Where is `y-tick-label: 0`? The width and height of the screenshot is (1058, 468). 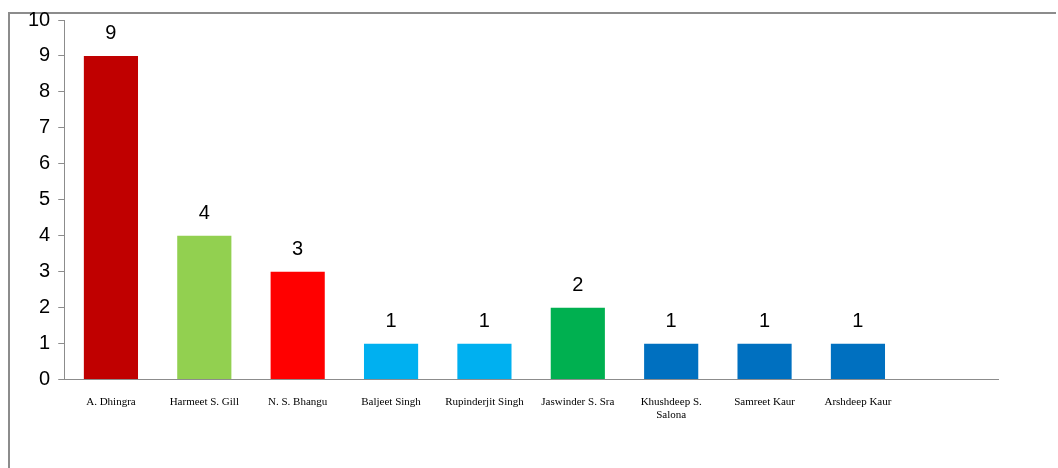
y-tick-label: 0 is located at coordinates (45, 378).